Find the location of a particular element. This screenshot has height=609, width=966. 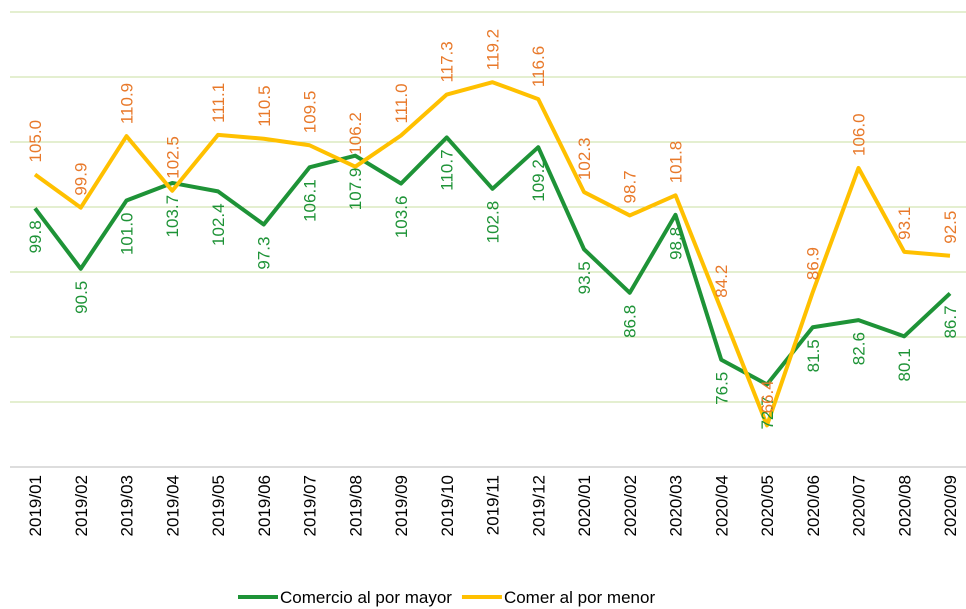

data-label: 92.5 is located at coordinates (950, 227).